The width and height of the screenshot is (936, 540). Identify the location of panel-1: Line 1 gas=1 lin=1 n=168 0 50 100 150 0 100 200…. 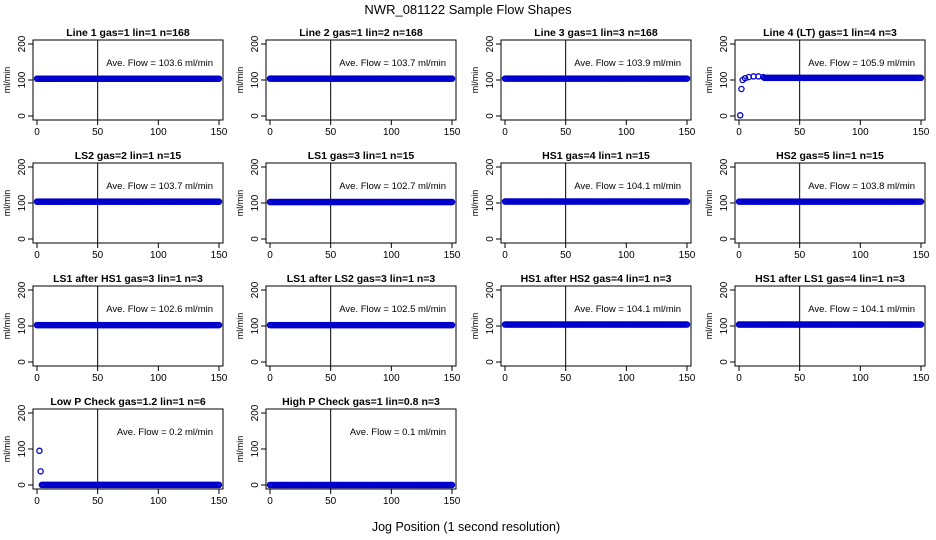
(115, 82).